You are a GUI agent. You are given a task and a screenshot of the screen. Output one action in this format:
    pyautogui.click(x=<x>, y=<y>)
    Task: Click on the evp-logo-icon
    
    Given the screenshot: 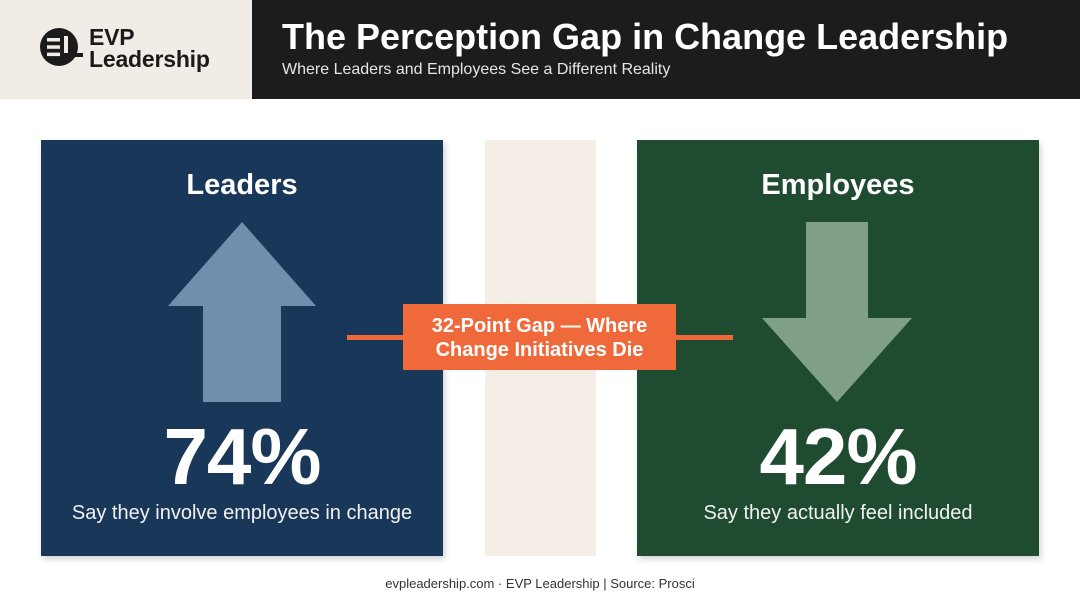 What is the action you would take?
    pyautogui.click(x=61, y=47)
    